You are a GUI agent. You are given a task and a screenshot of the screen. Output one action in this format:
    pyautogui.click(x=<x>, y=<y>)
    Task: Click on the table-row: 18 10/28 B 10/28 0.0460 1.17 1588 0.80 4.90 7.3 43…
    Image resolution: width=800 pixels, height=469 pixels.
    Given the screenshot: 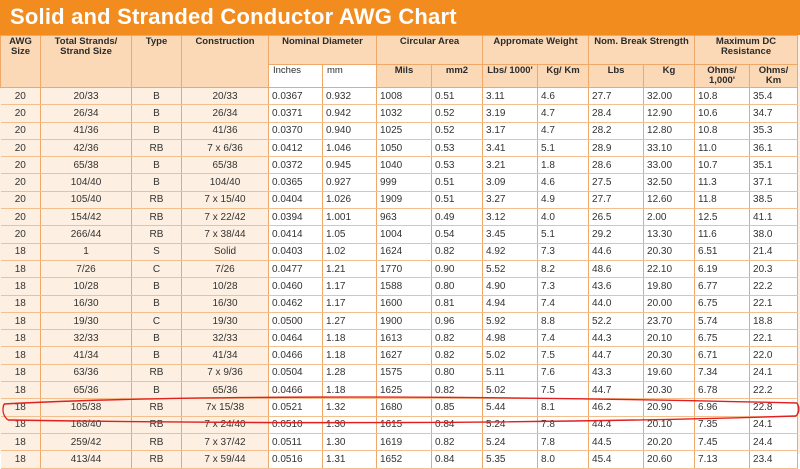 What is the action you would take?
    pyautogui.click(x=399, y=286)
    